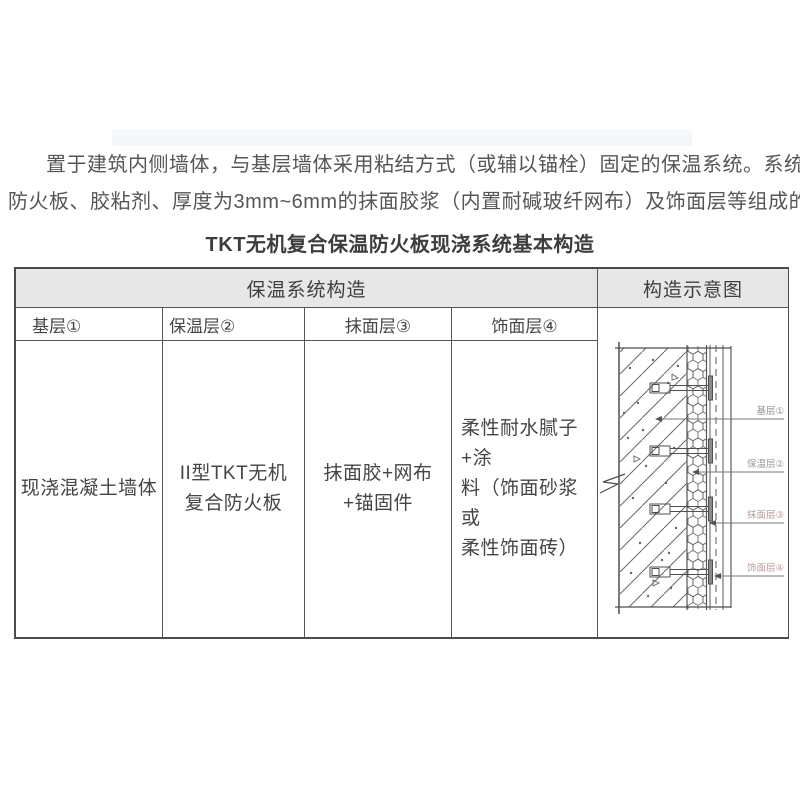 Image resolution: width=800 pixels, height=800 pixels. Describe the element at coordinates (525, 324) in the screenshot. I see `subheader-finish-layer: 饰面层④` at that location.